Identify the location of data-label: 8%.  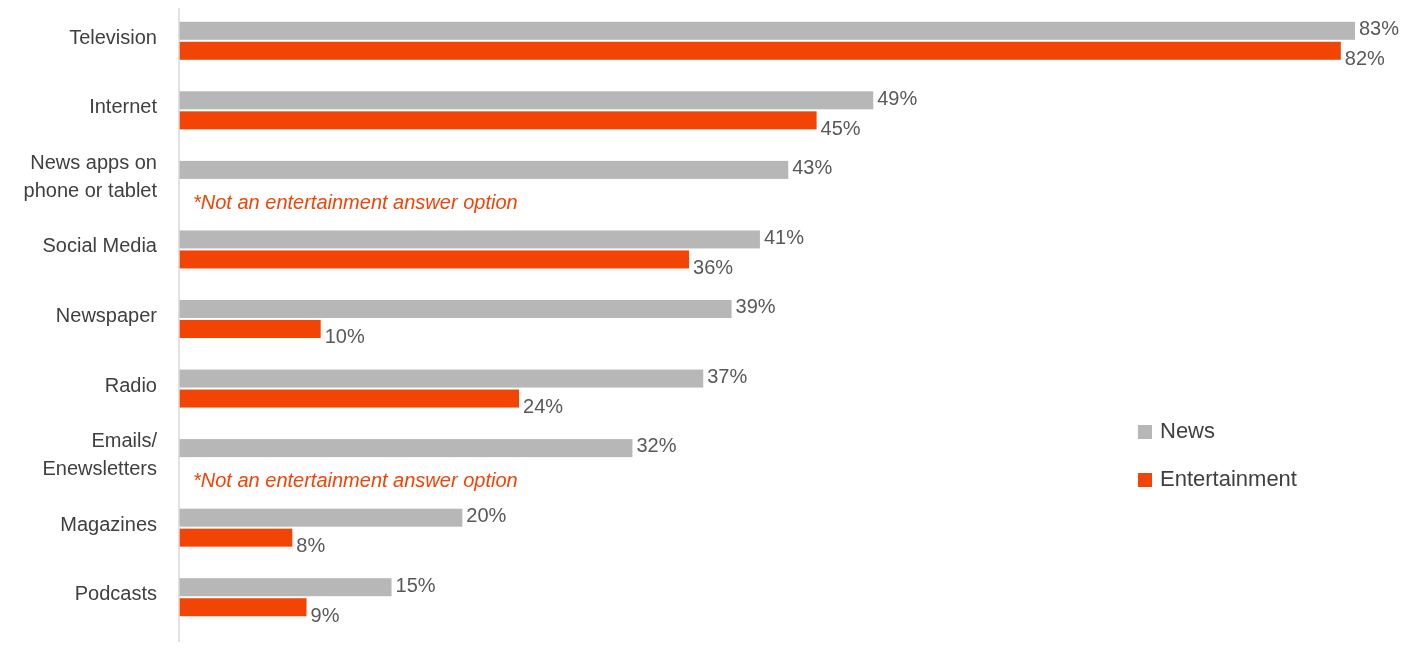
(311, 544).